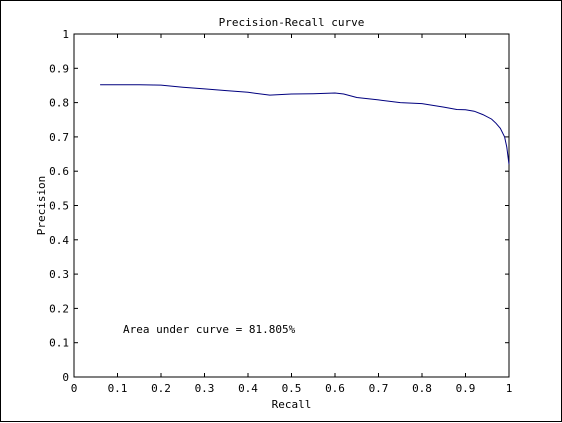 The image size is (562, 423). I want to click on precision-recall-line, so click(305, 124).